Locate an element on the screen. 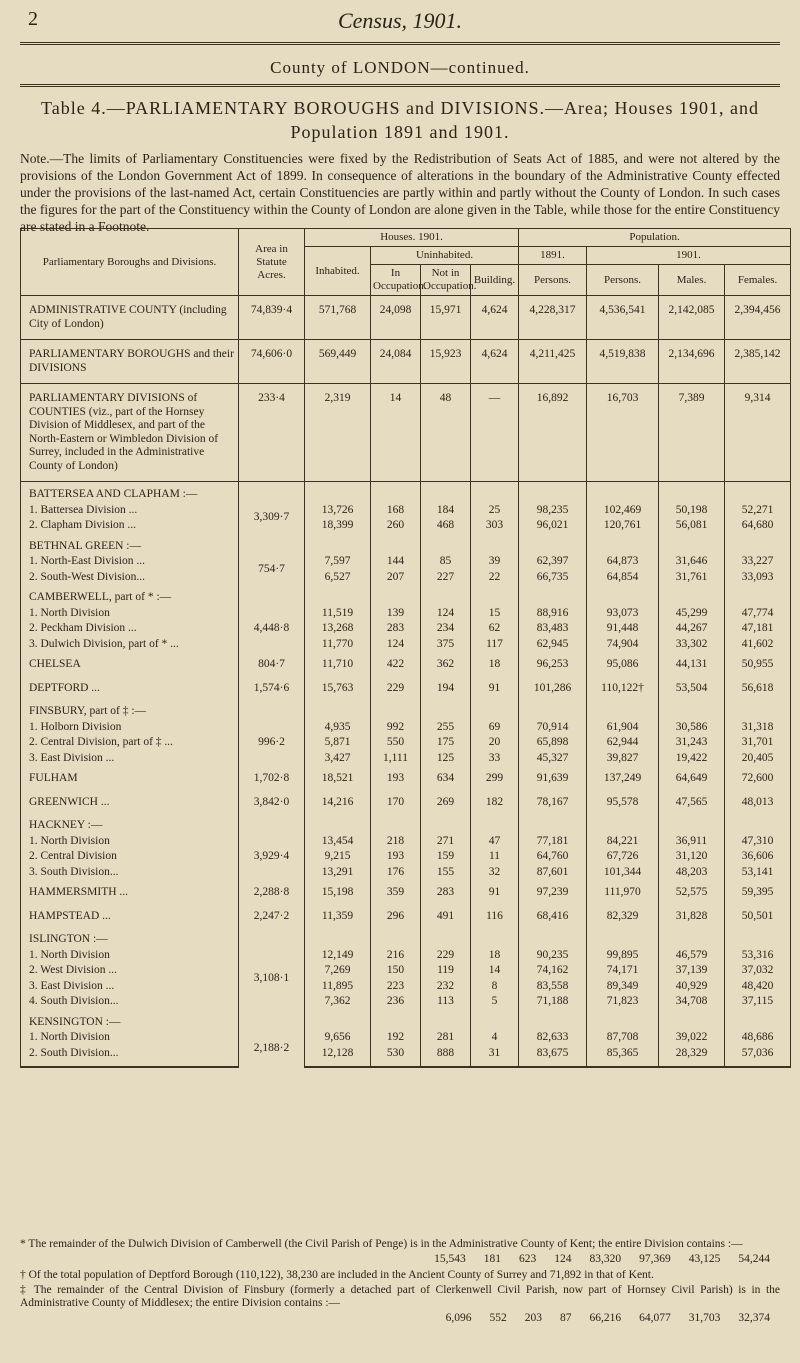 This screenshot has height=1363, width=800. value-cell: 16,703 is located at coordinates (623, 432).